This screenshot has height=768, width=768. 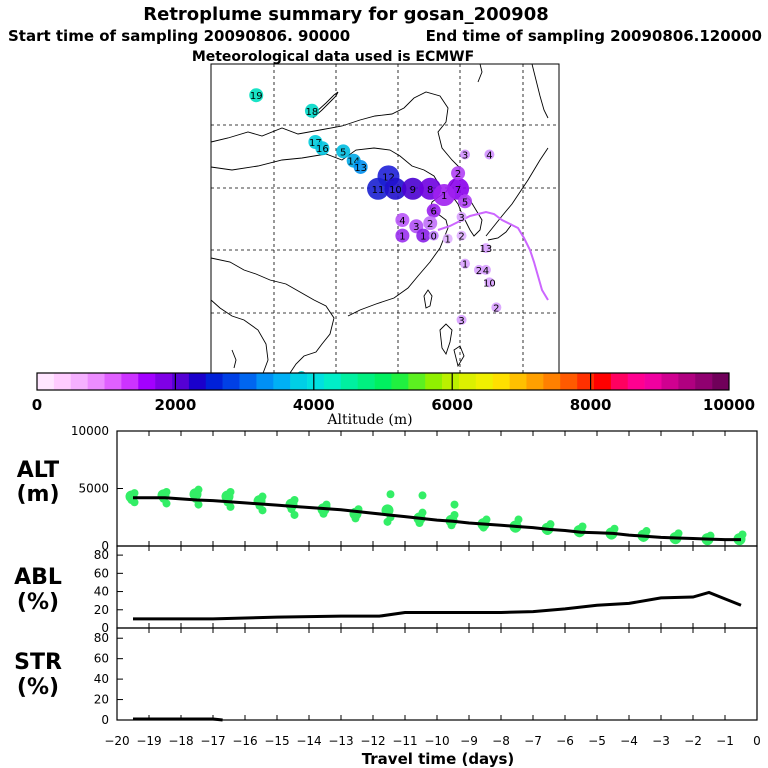 I want to click on trajectory-point: 5, so click(x=343, y=151).